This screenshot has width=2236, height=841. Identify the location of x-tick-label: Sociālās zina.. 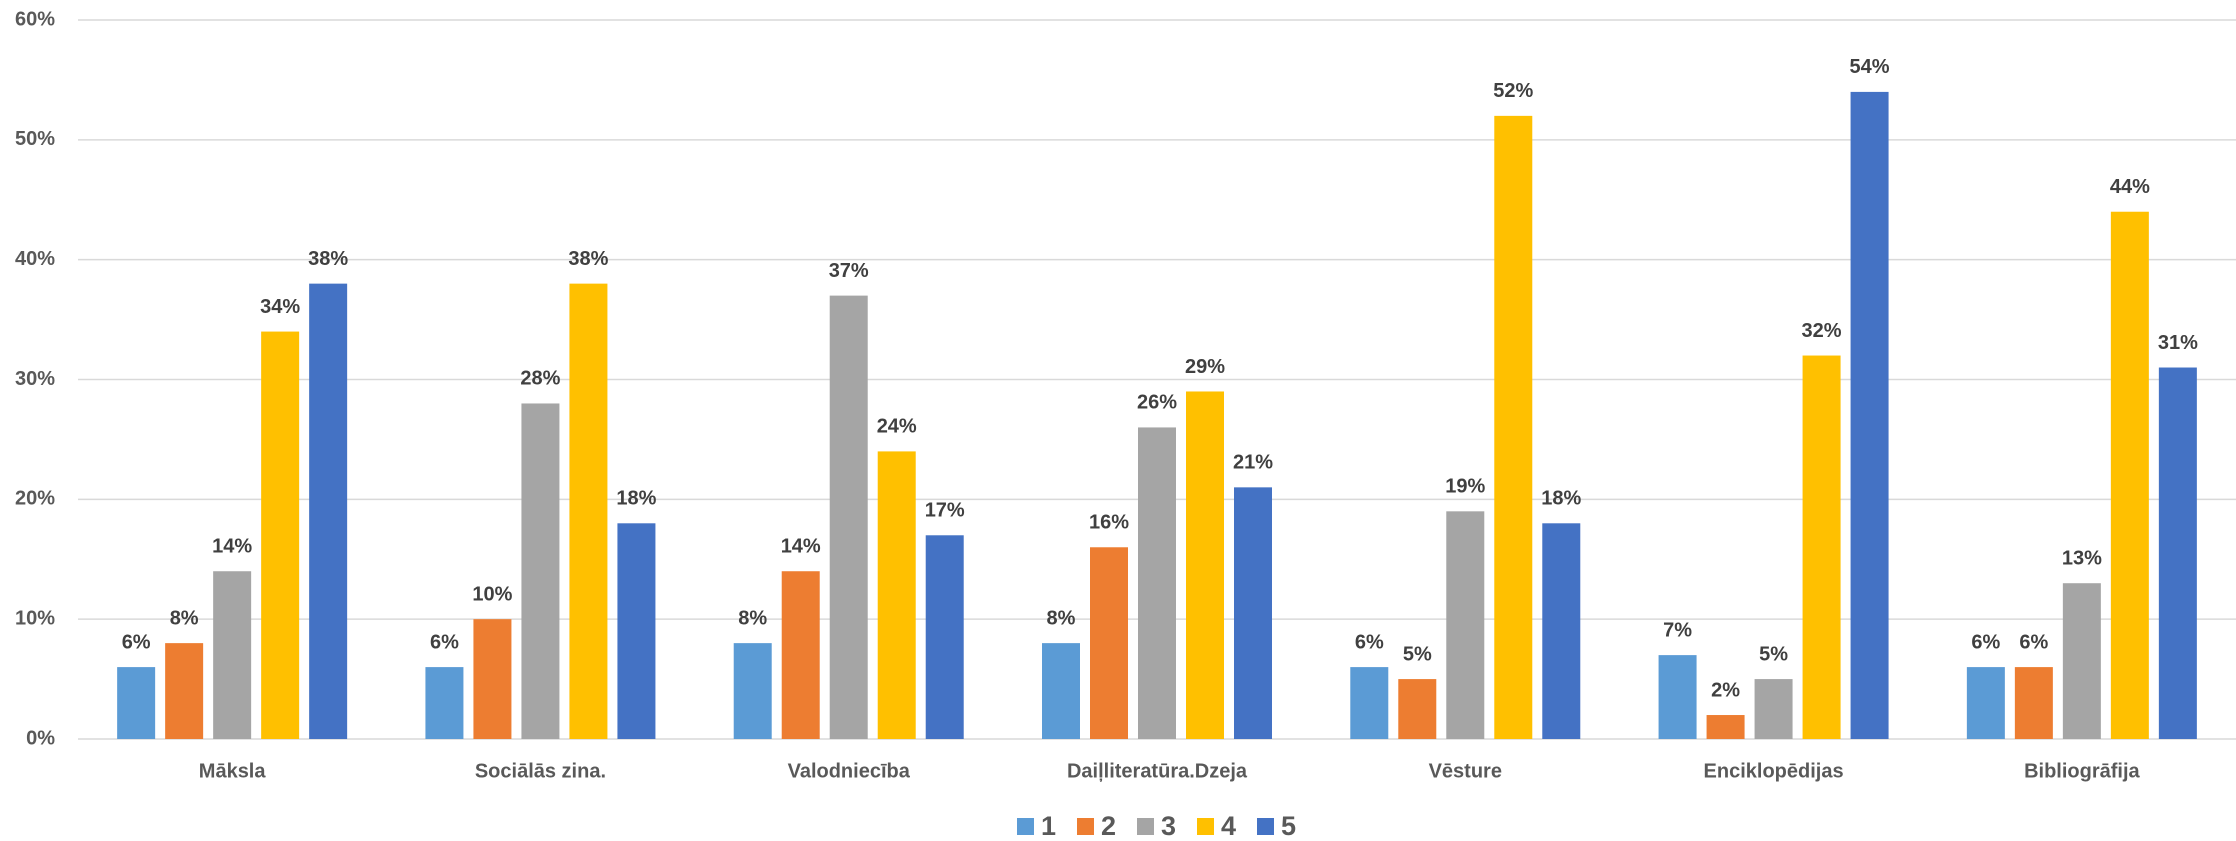
(540, 771).